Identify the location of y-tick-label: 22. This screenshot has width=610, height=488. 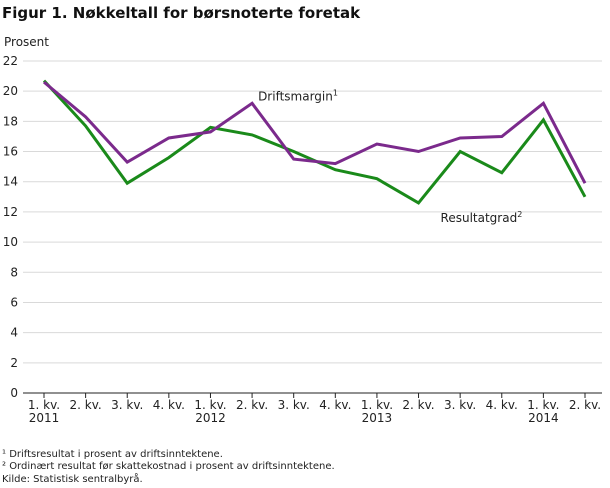
(10, 61).